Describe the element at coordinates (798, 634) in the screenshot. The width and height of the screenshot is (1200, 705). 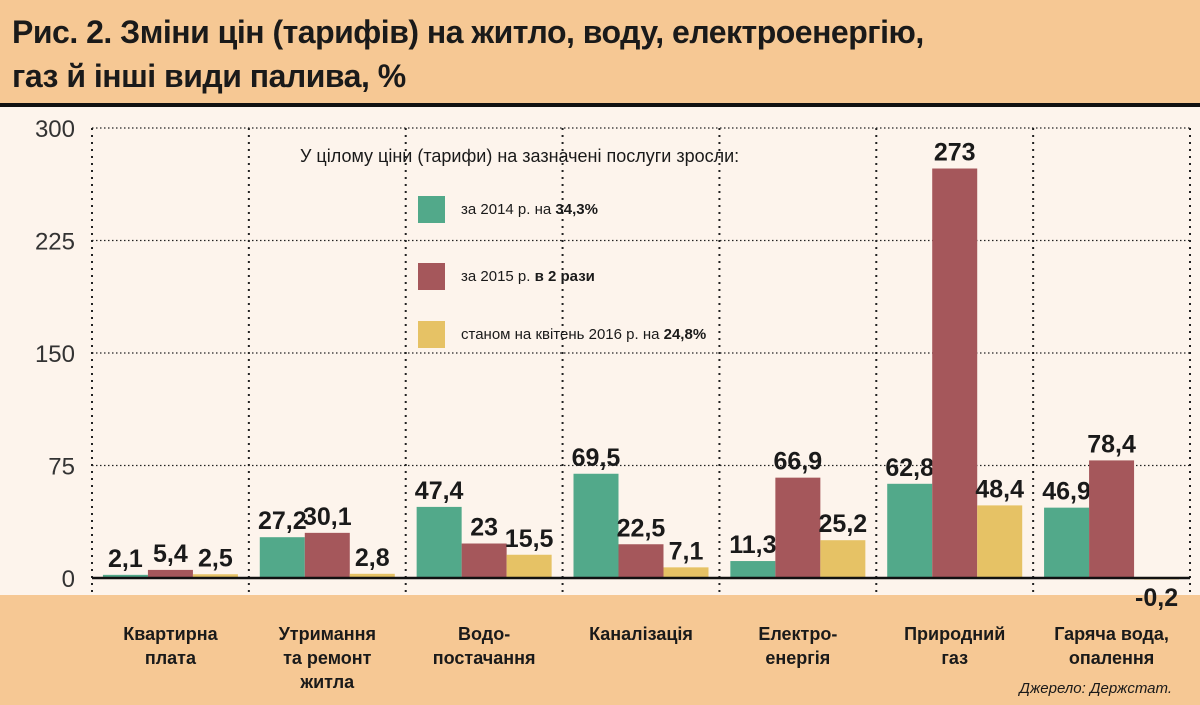
I see `category-label-line: Електро-` at that location.